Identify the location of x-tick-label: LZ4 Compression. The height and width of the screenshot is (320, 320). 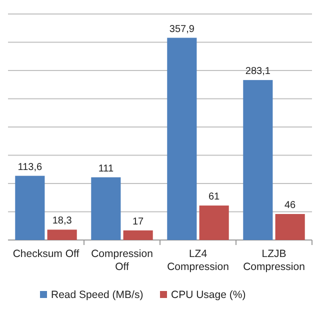
(198, 260).